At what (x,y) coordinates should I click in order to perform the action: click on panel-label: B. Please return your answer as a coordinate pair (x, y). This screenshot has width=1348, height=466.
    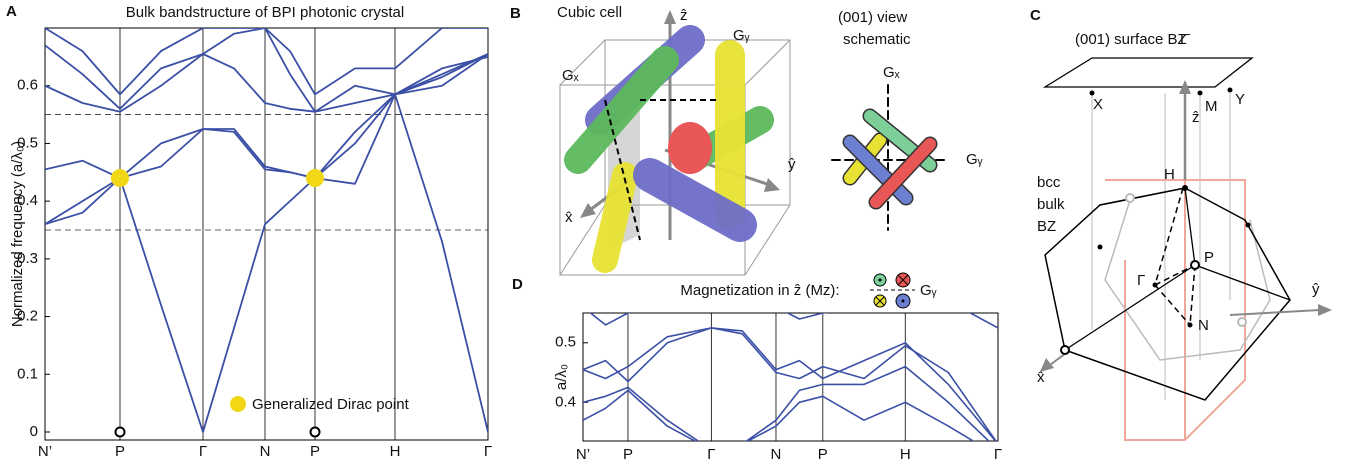
    Looking at the image, I should click on (515, 13).